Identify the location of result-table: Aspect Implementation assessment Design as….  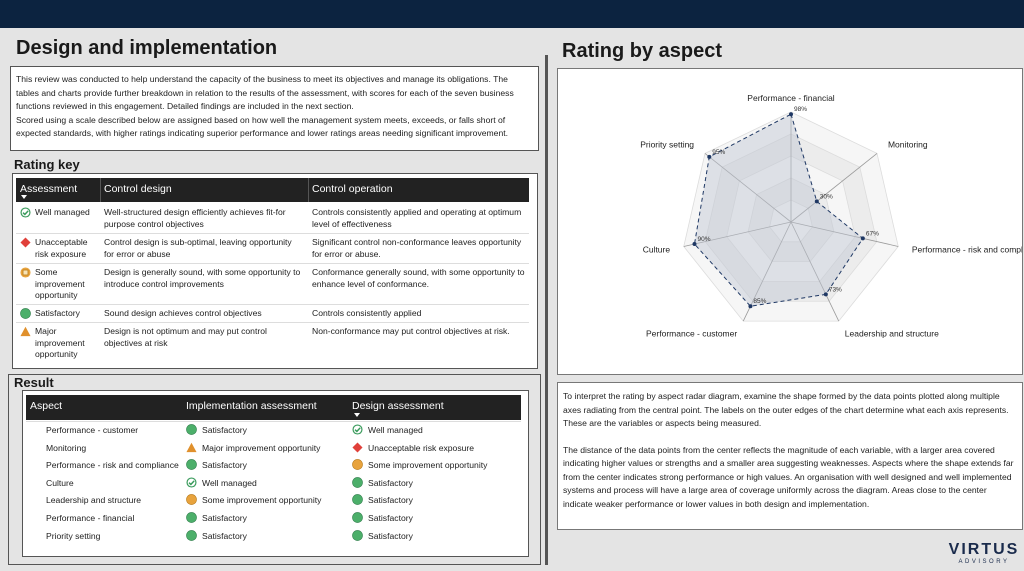
(273, 474).